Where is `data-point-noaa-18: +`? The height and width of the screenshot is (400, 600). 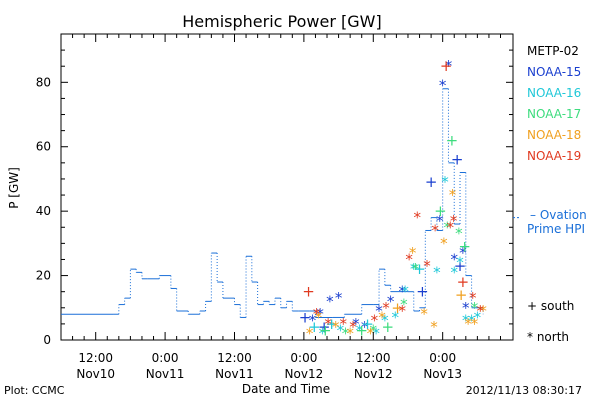
data-point-noaa-18: + is located at coordinates (397, 308).